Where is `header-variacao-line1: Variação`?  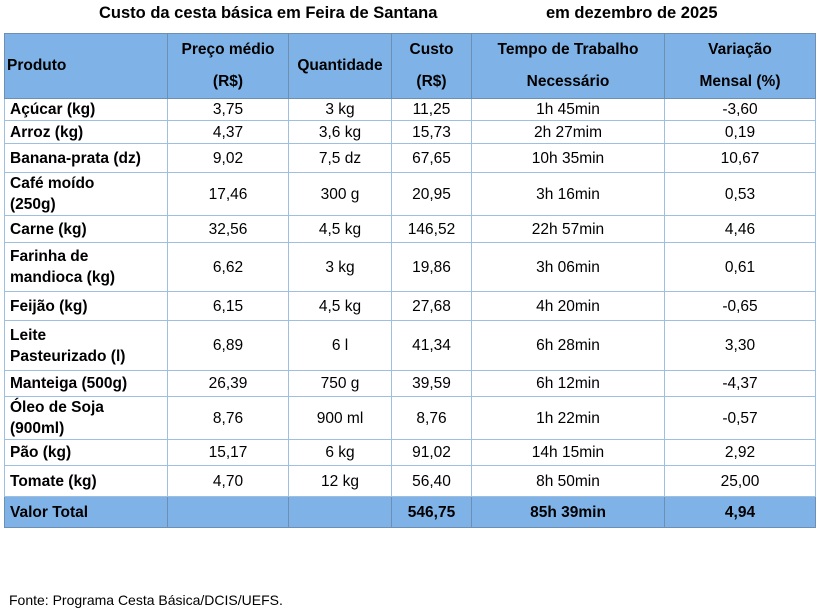 header-variacao-line1: Variação is located at coordinates (740, 49).